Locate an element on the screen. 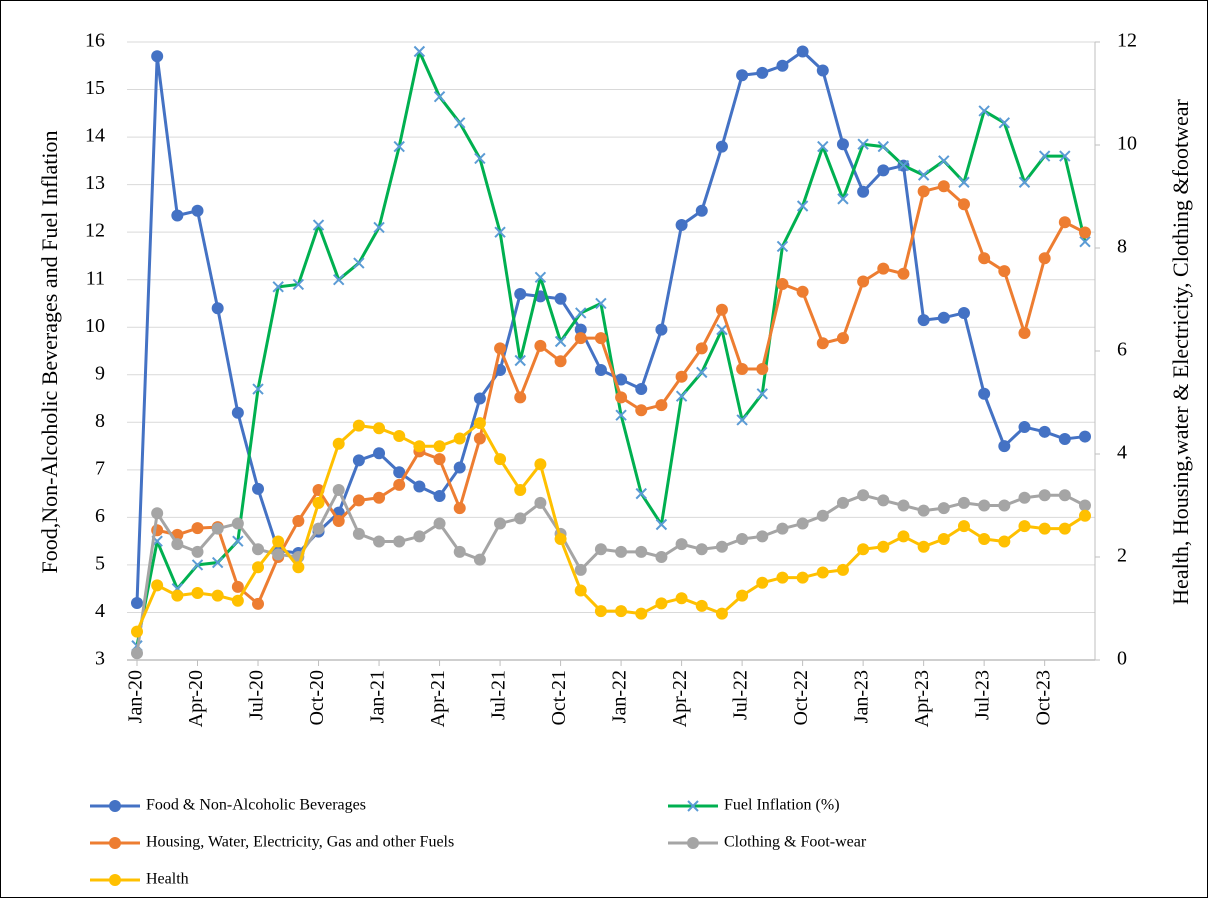 This screenshot has width=1208, height=898. x-tick-label: Jan-23 is located at coordinates (862, 696).